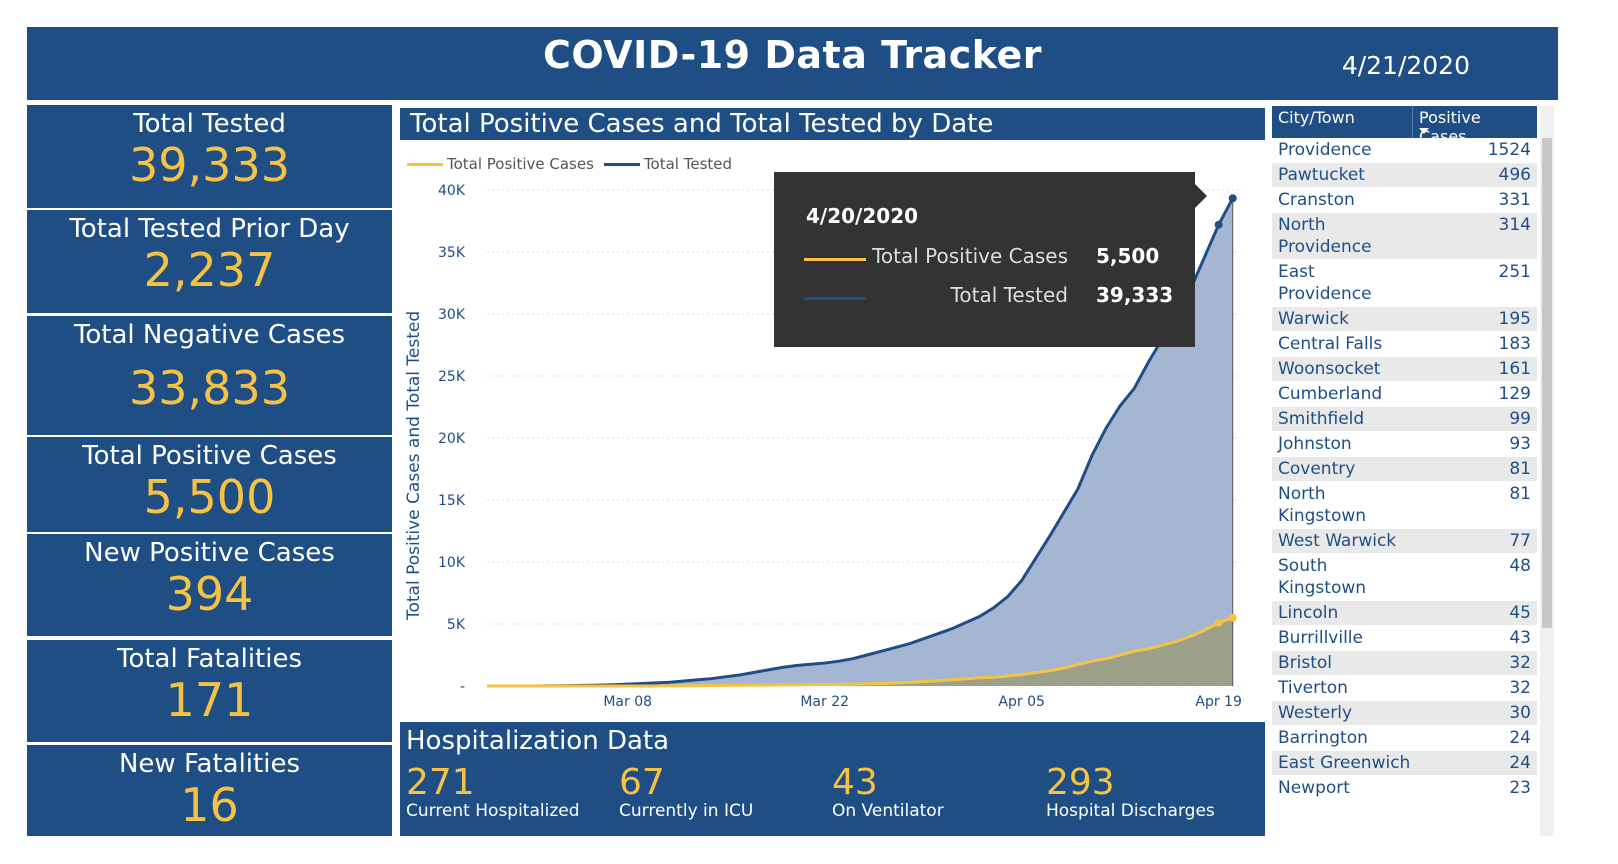  I want to click on stat-label: On Ventilator, so click(888, 811).